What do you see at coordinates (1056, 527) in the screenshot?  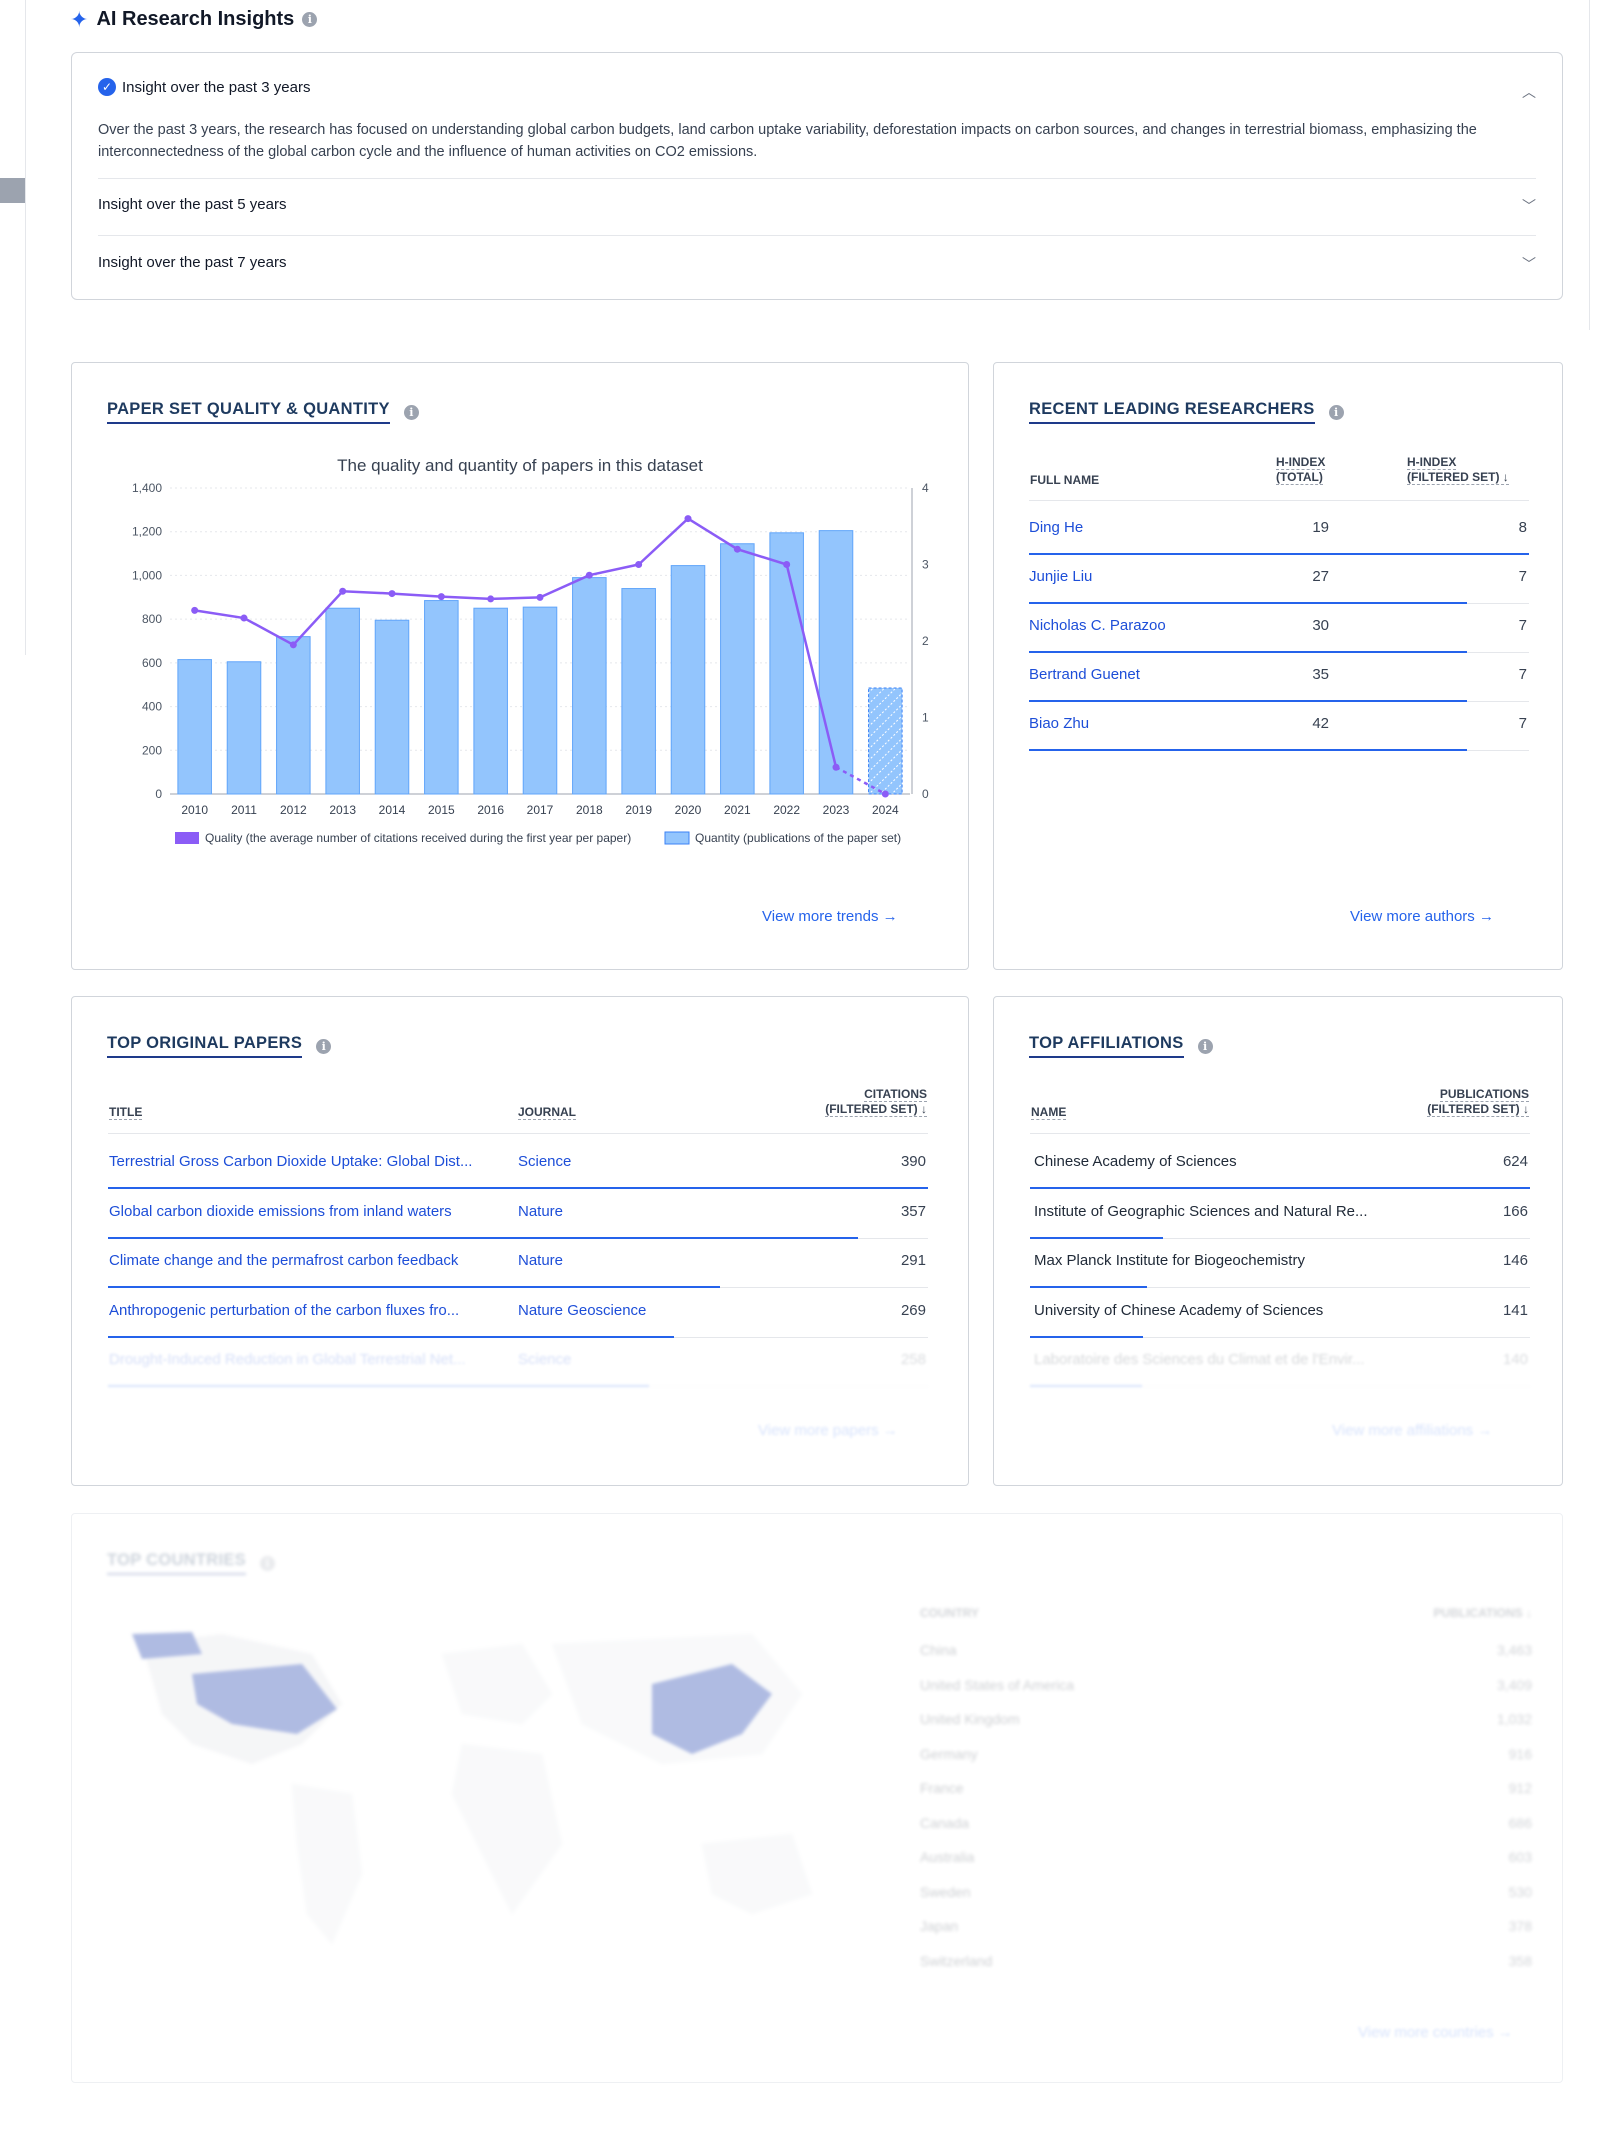 I see `researcher-name-link: Ding He` at bounding box center [1056, 527].